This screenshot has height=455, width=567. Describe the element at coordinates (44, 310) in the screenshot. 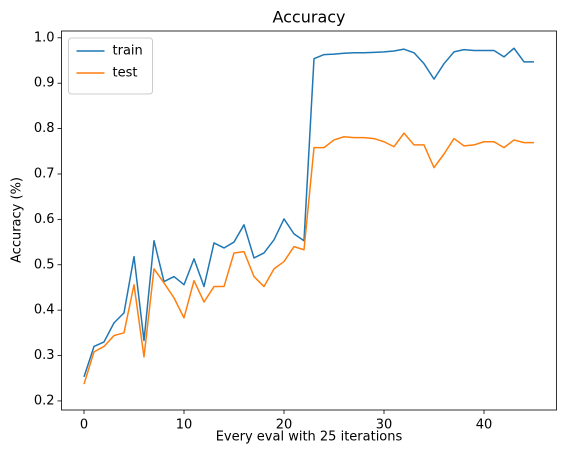

I see `y-tick-label: 0.4` at that location.